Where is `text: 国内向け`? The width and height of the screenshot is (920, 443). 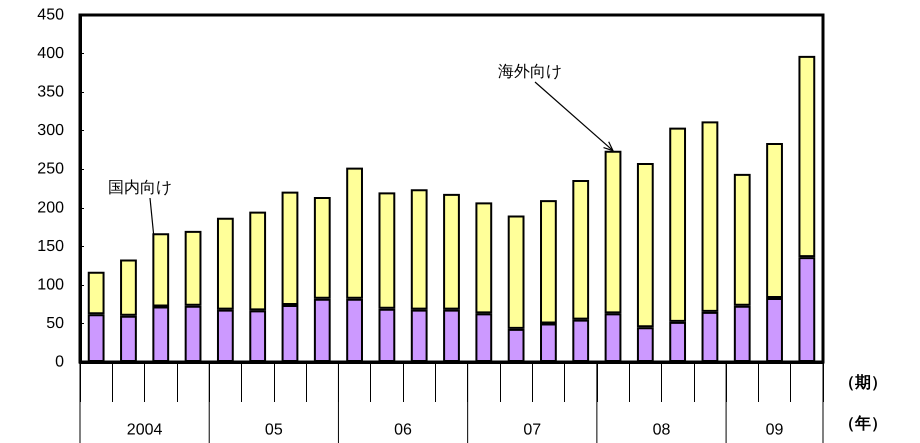
text: 国内向け is located at coordinates (140, 187).